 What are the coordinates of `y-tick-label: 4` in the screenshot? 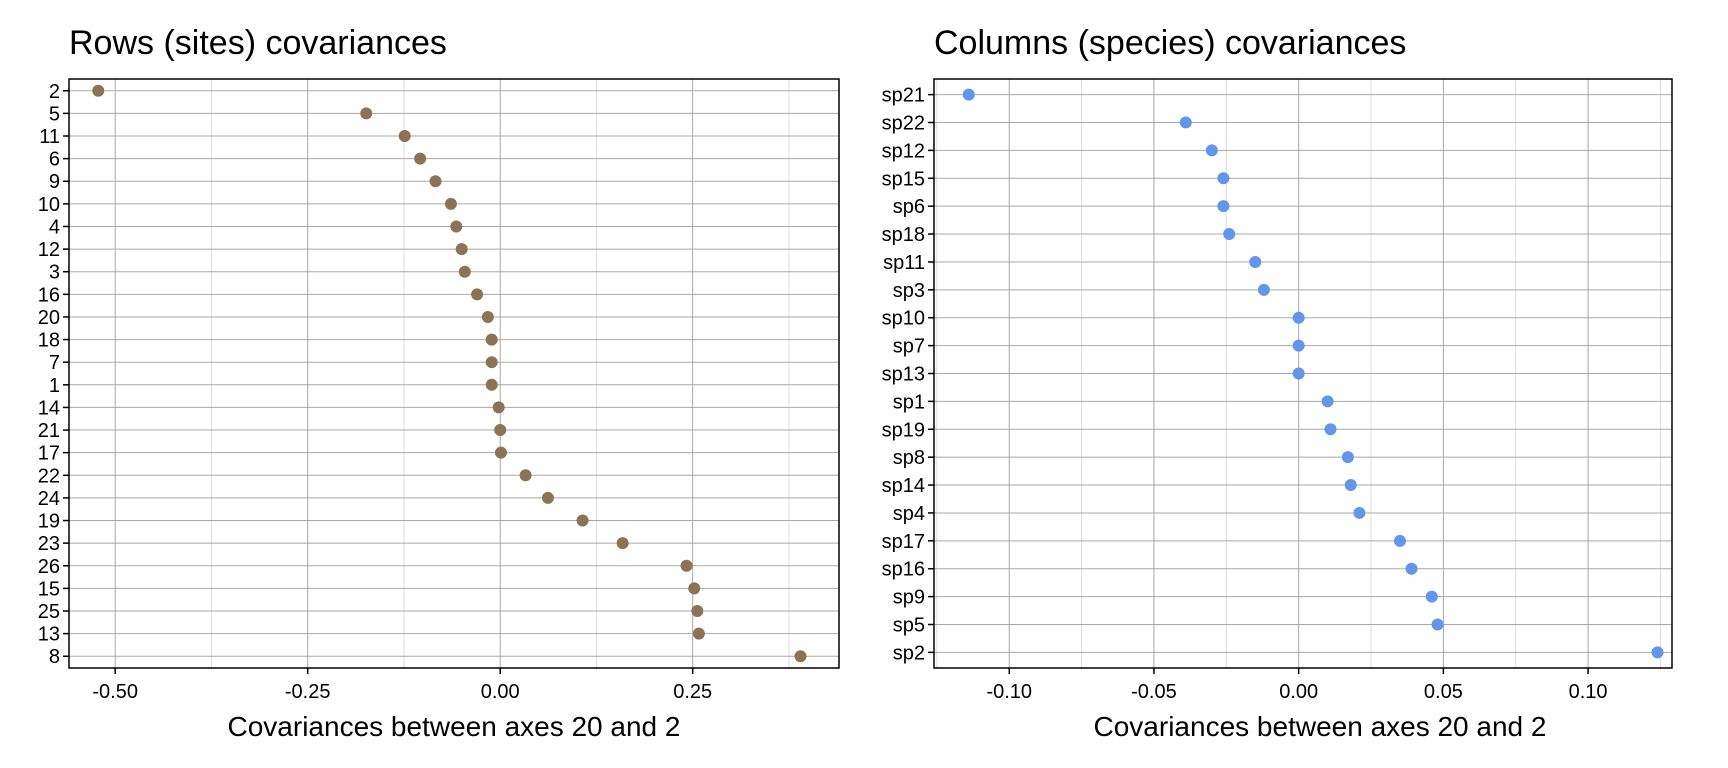 It's located at (54, 227).